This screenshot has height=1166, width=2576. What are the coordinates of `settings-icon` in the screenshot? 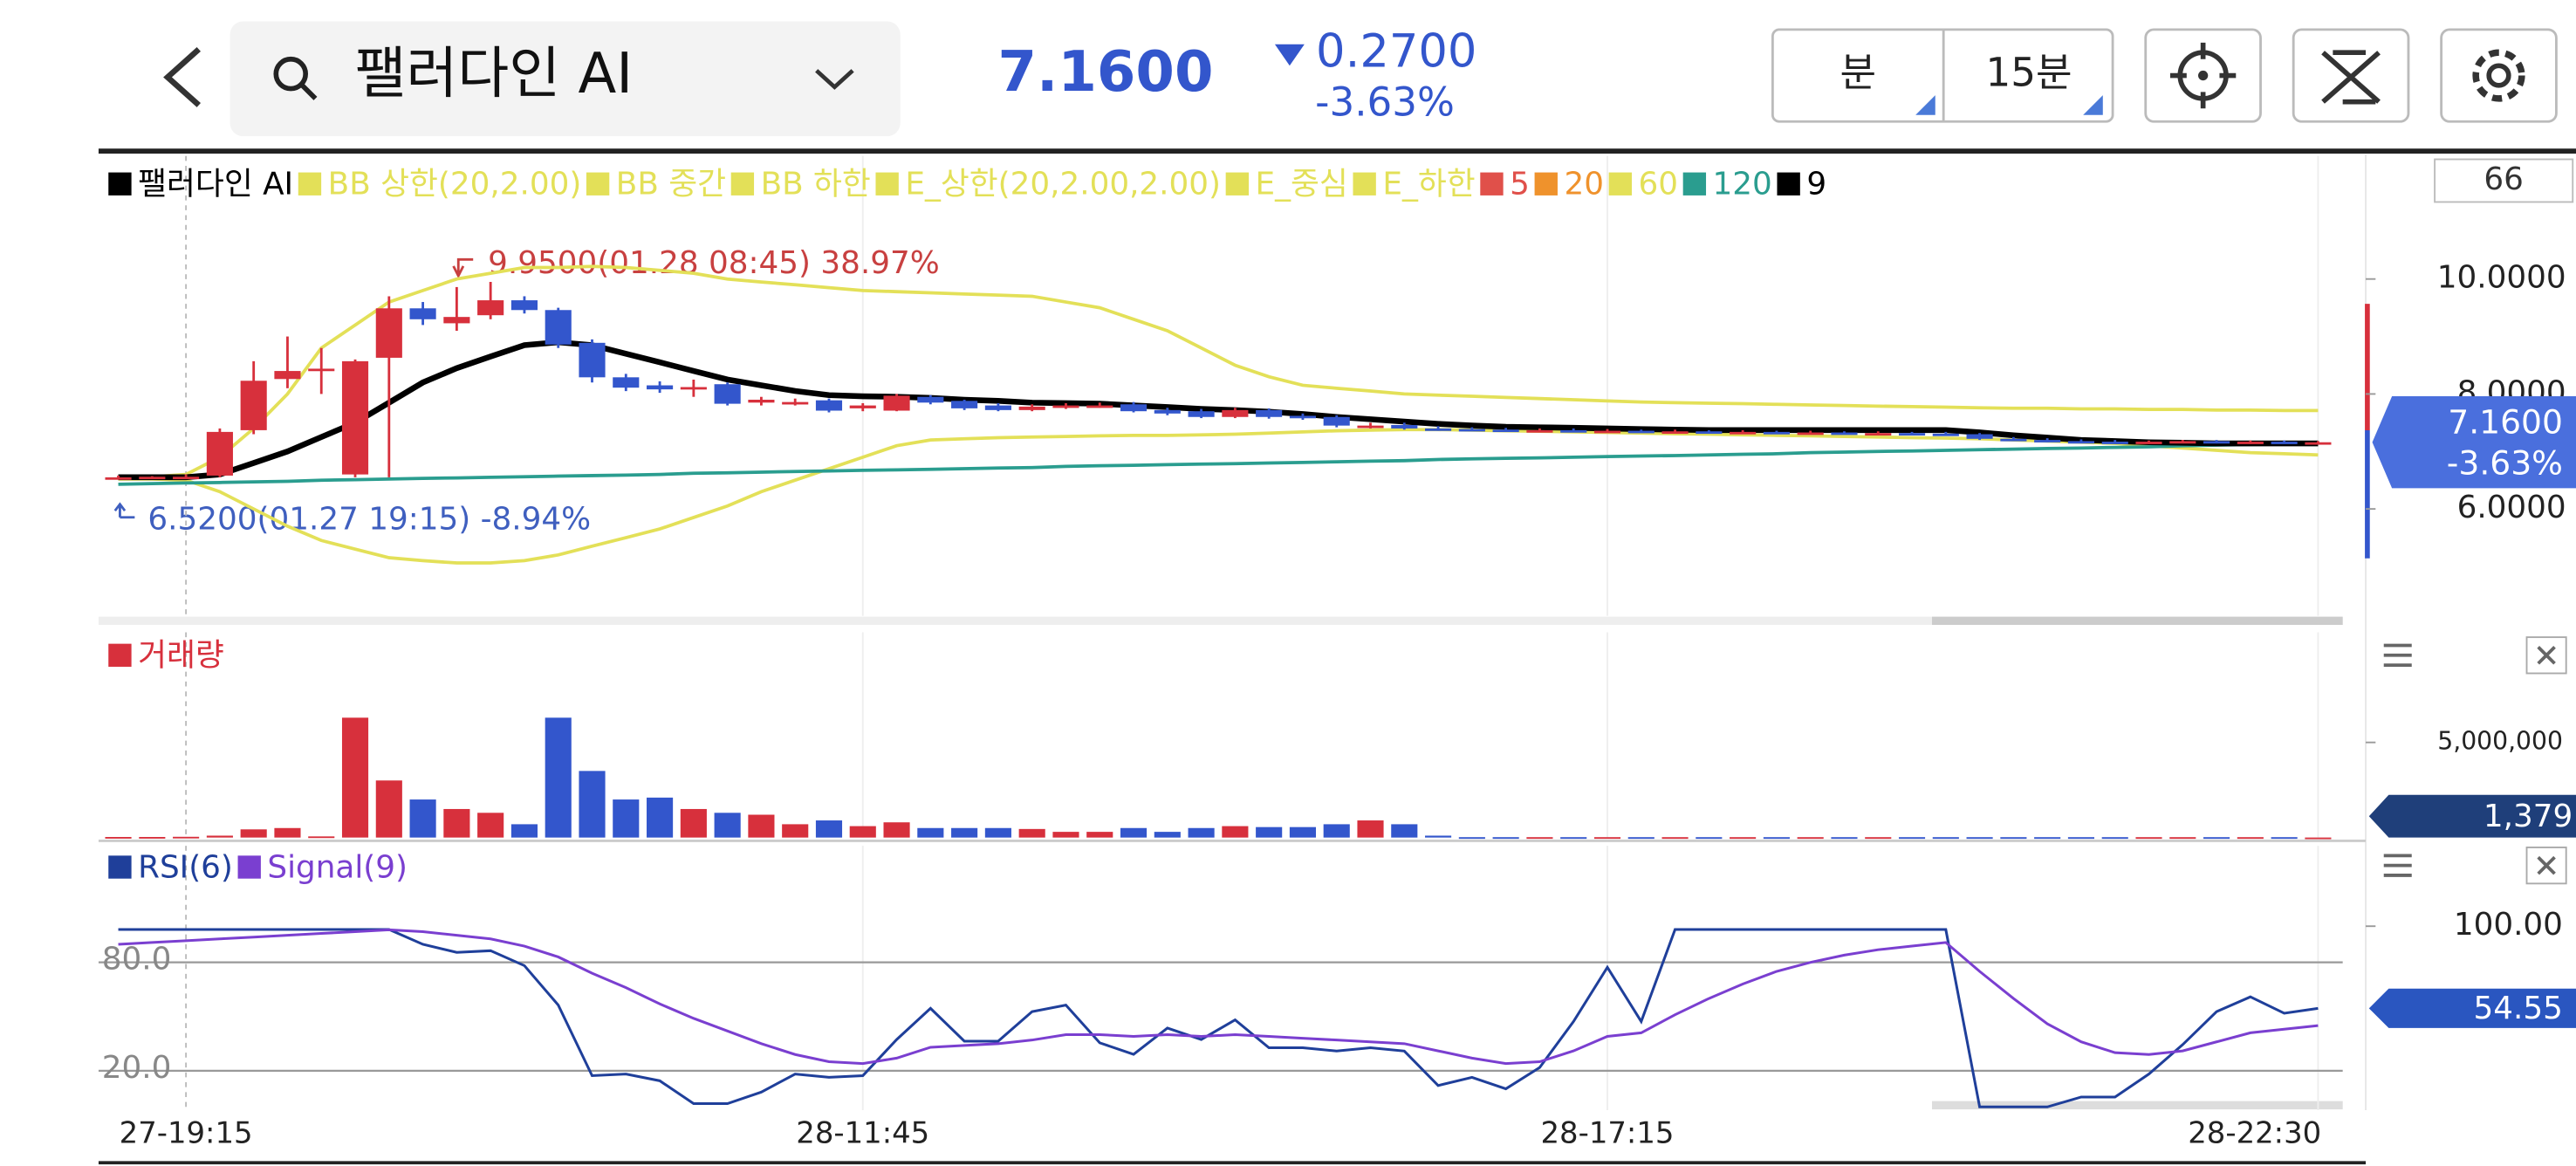 It's located at (2499, 75).